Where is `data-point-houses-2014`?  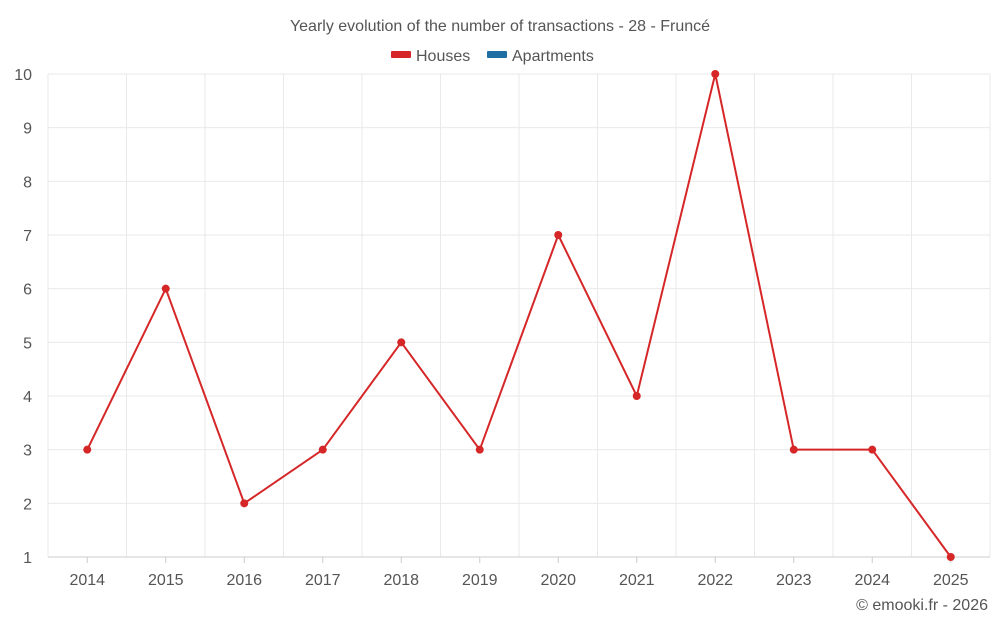 data-point-houses-2014 is located at coordinates (87, 449).